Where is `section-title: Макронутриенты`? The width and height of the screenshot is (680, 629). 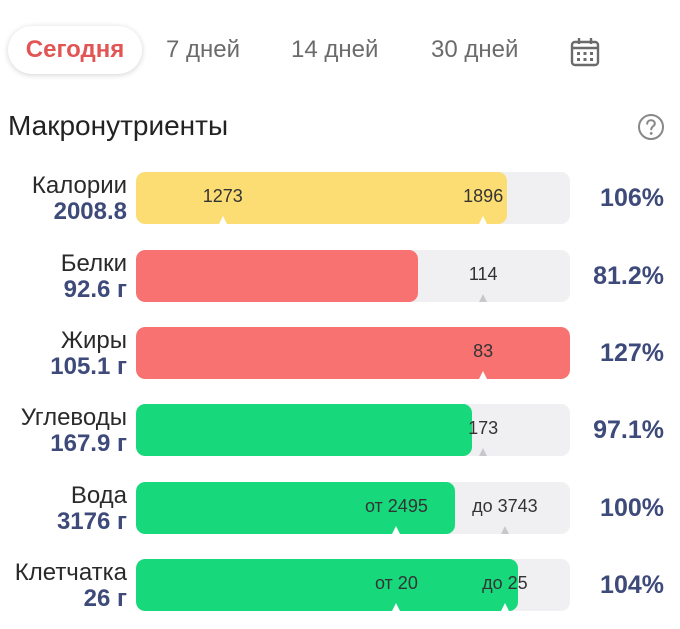 section-title: Макронутриенты is located at coordinates (118, 125).